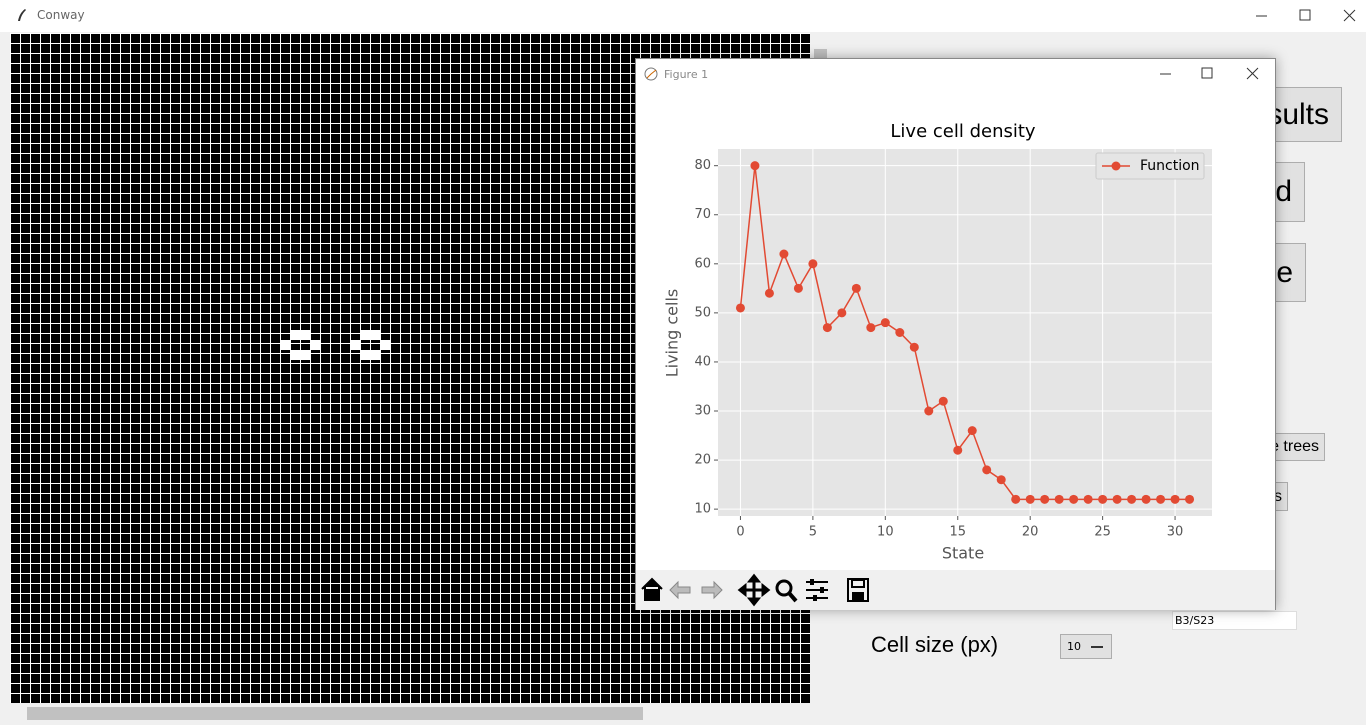 The image size is (1366, 725). What do you see at coordinates (672, 333) in the screenshot?
I see `y-axis-label: Living cells` at bounding box center [672, 333].